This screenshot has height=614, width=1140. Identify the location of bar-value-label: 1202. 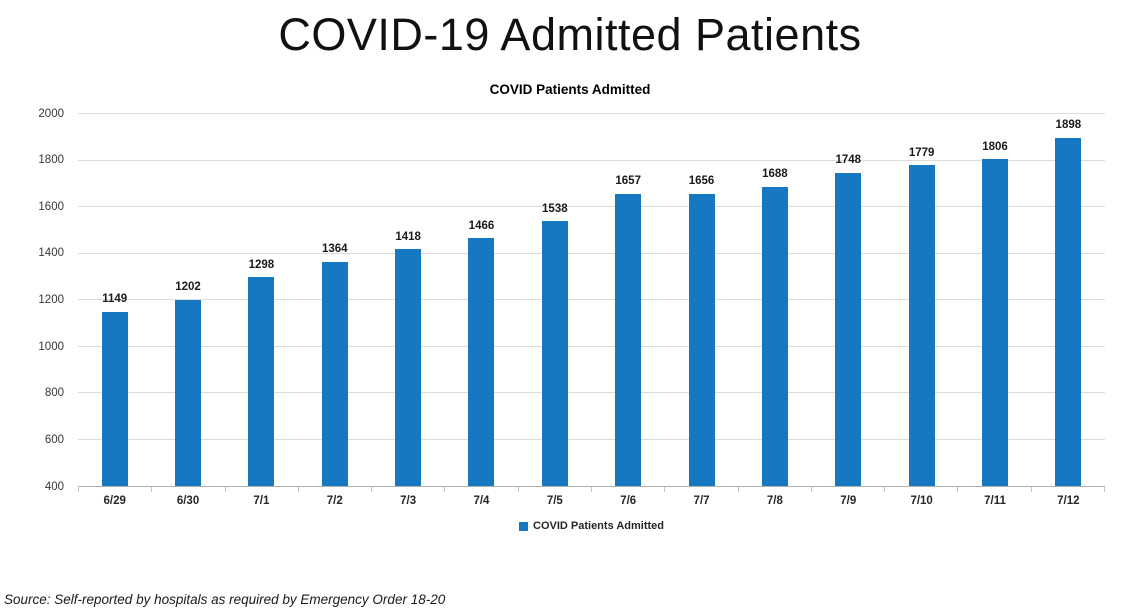
(188, 287).